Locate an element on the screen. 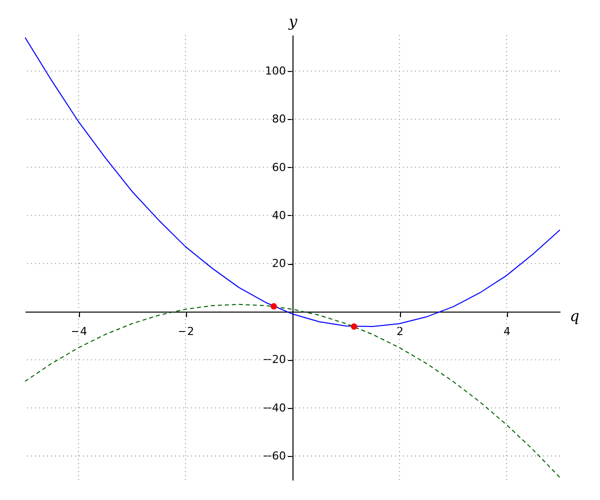 The image size is (600, 500). y-tick-label: 20 is located at coordinates (279, 263).